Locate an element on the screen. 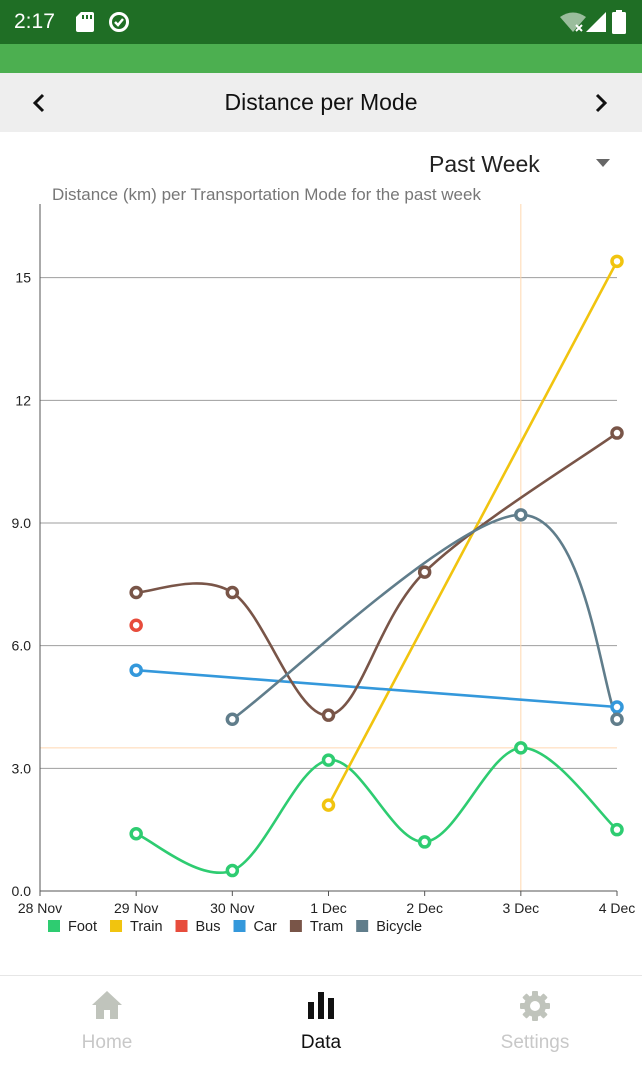 The height and width of the screenshot is (1065, 642). page-title: Distance per Mode is located at coordinates (321, 102).